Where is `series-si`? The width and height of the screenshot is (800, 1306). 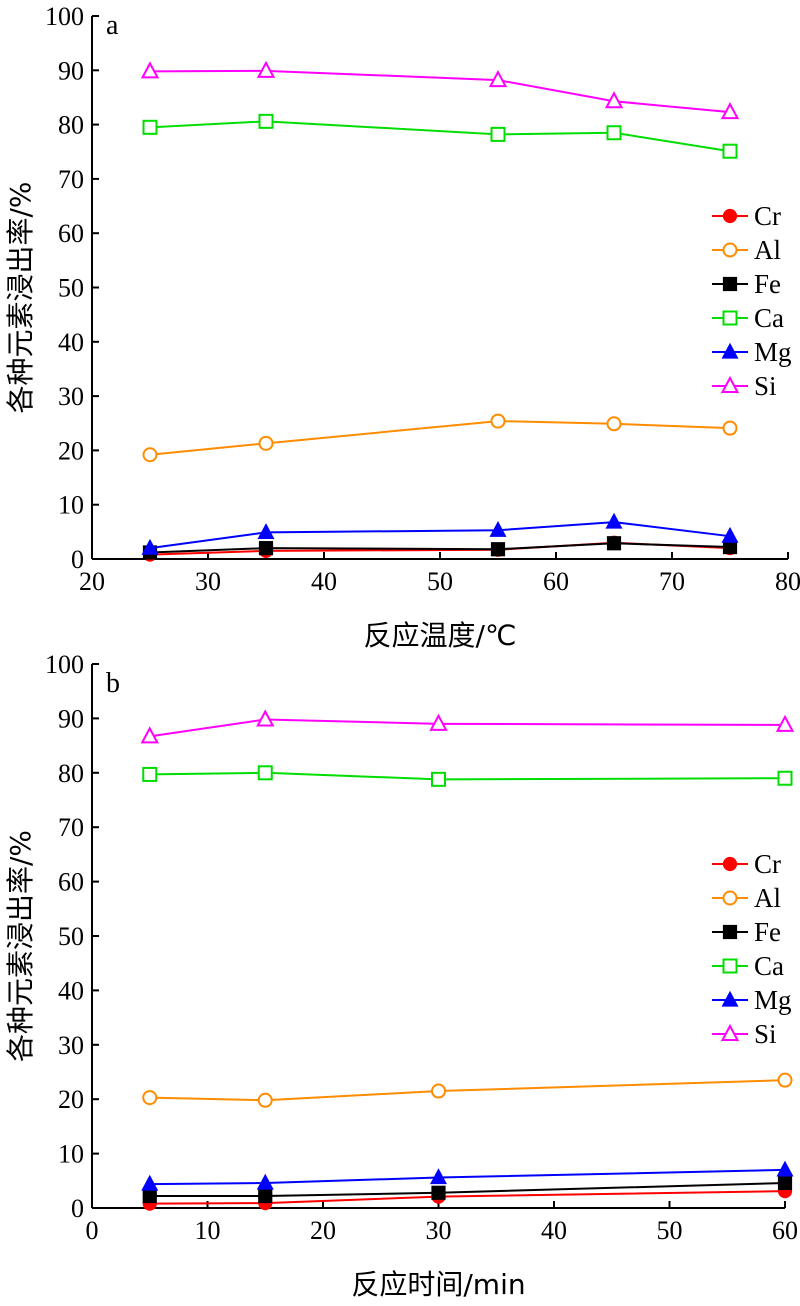 series-si is located at coordinates (440, 90).